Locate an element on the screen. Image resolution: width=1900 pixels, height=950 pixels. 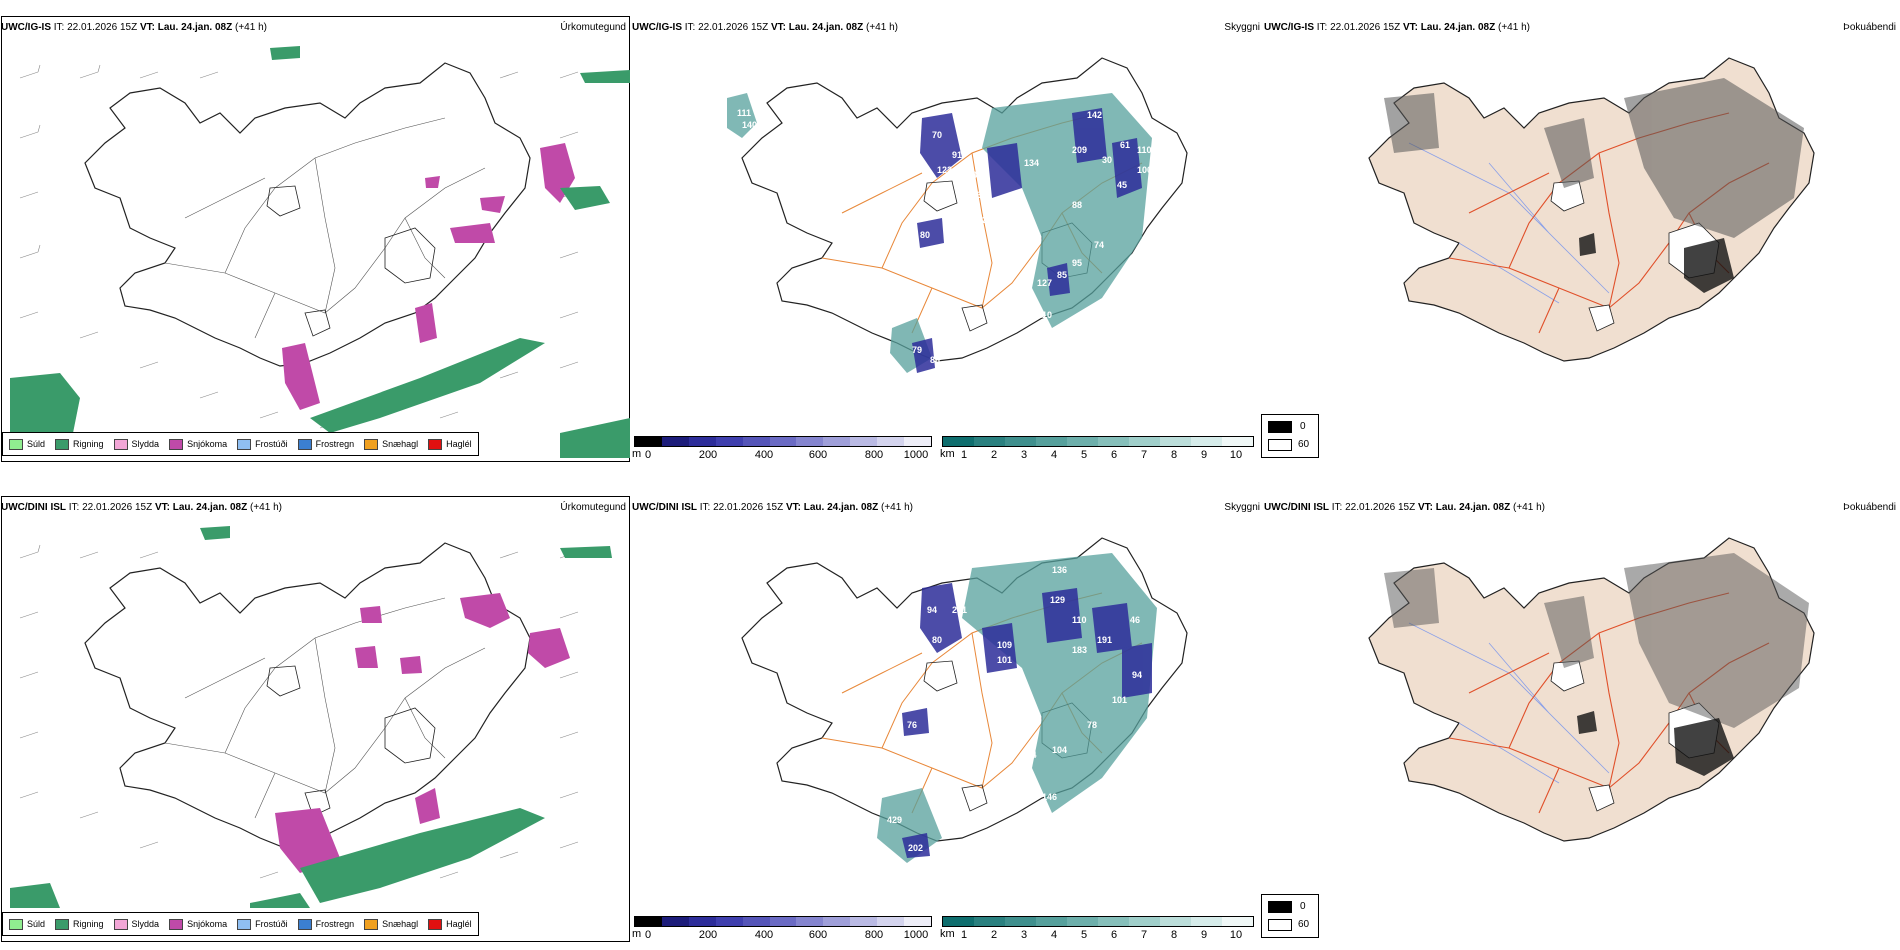
visibility-label: 85 is located at coordinates (1062, 275).